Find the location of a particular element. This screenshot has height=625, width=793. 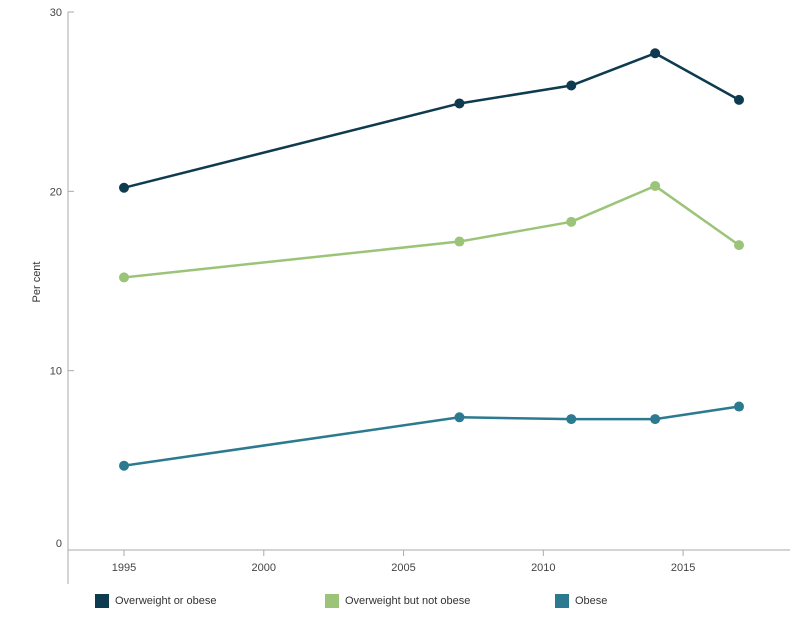

legend-item-overweight-or-obese: Overweight or obese is located at coordinates (156, 601).